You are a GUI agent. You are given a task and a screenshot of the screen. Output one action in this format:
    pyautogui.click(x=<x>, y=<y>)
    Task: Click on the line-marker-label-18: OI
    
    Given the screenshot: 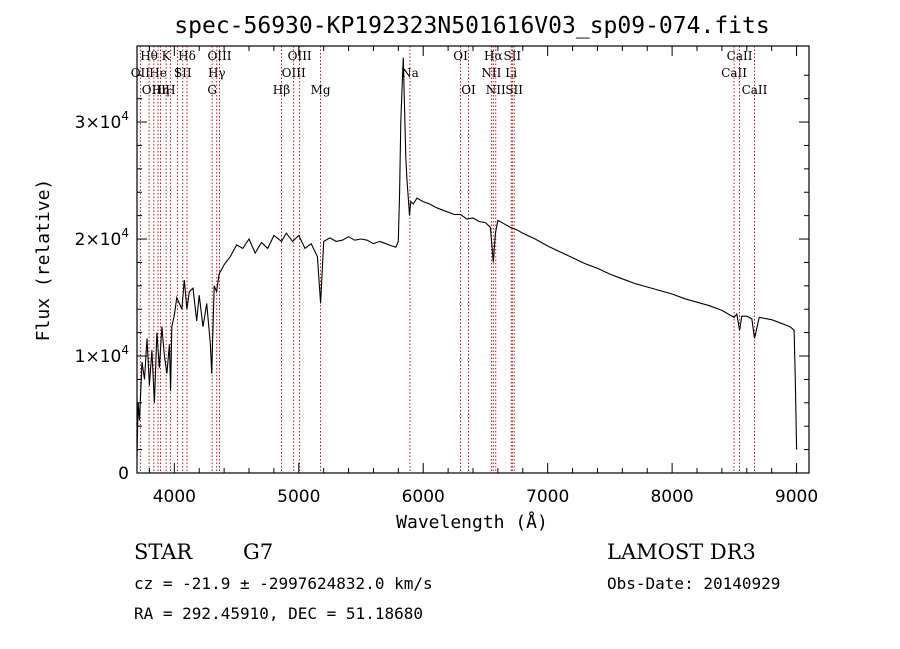 What is the action you would take?
    pyautogui.click(x=460, y=56)
    